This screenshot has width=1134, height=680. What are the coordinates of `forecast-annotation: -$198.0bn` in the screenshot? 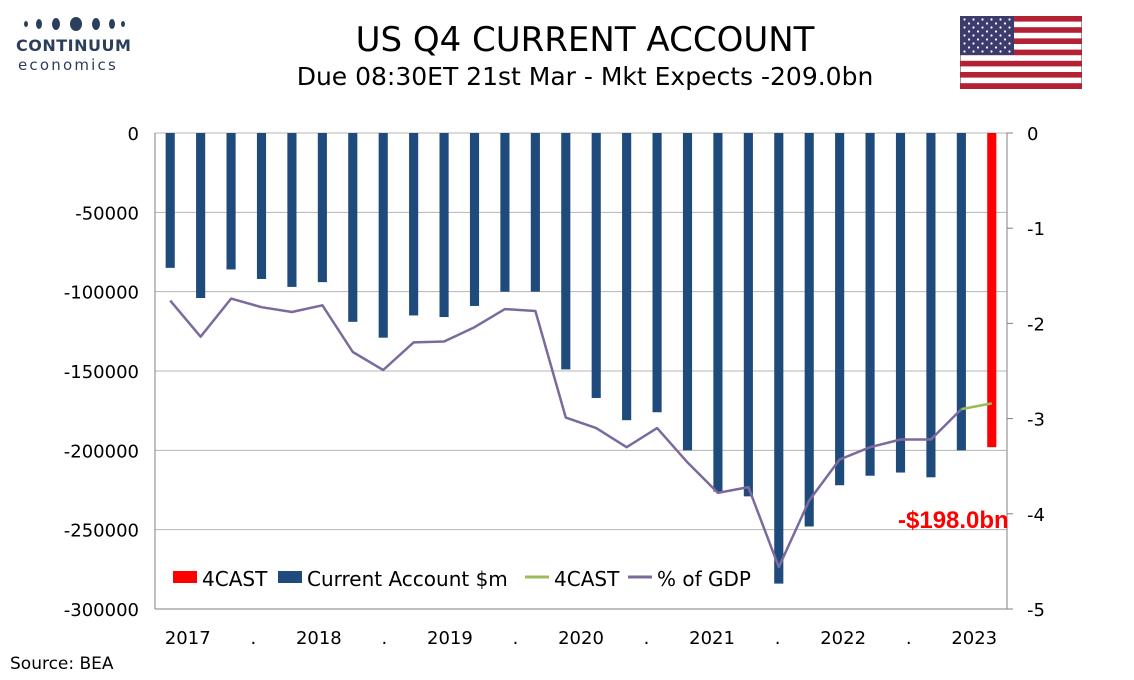 It's located at (953, 520).